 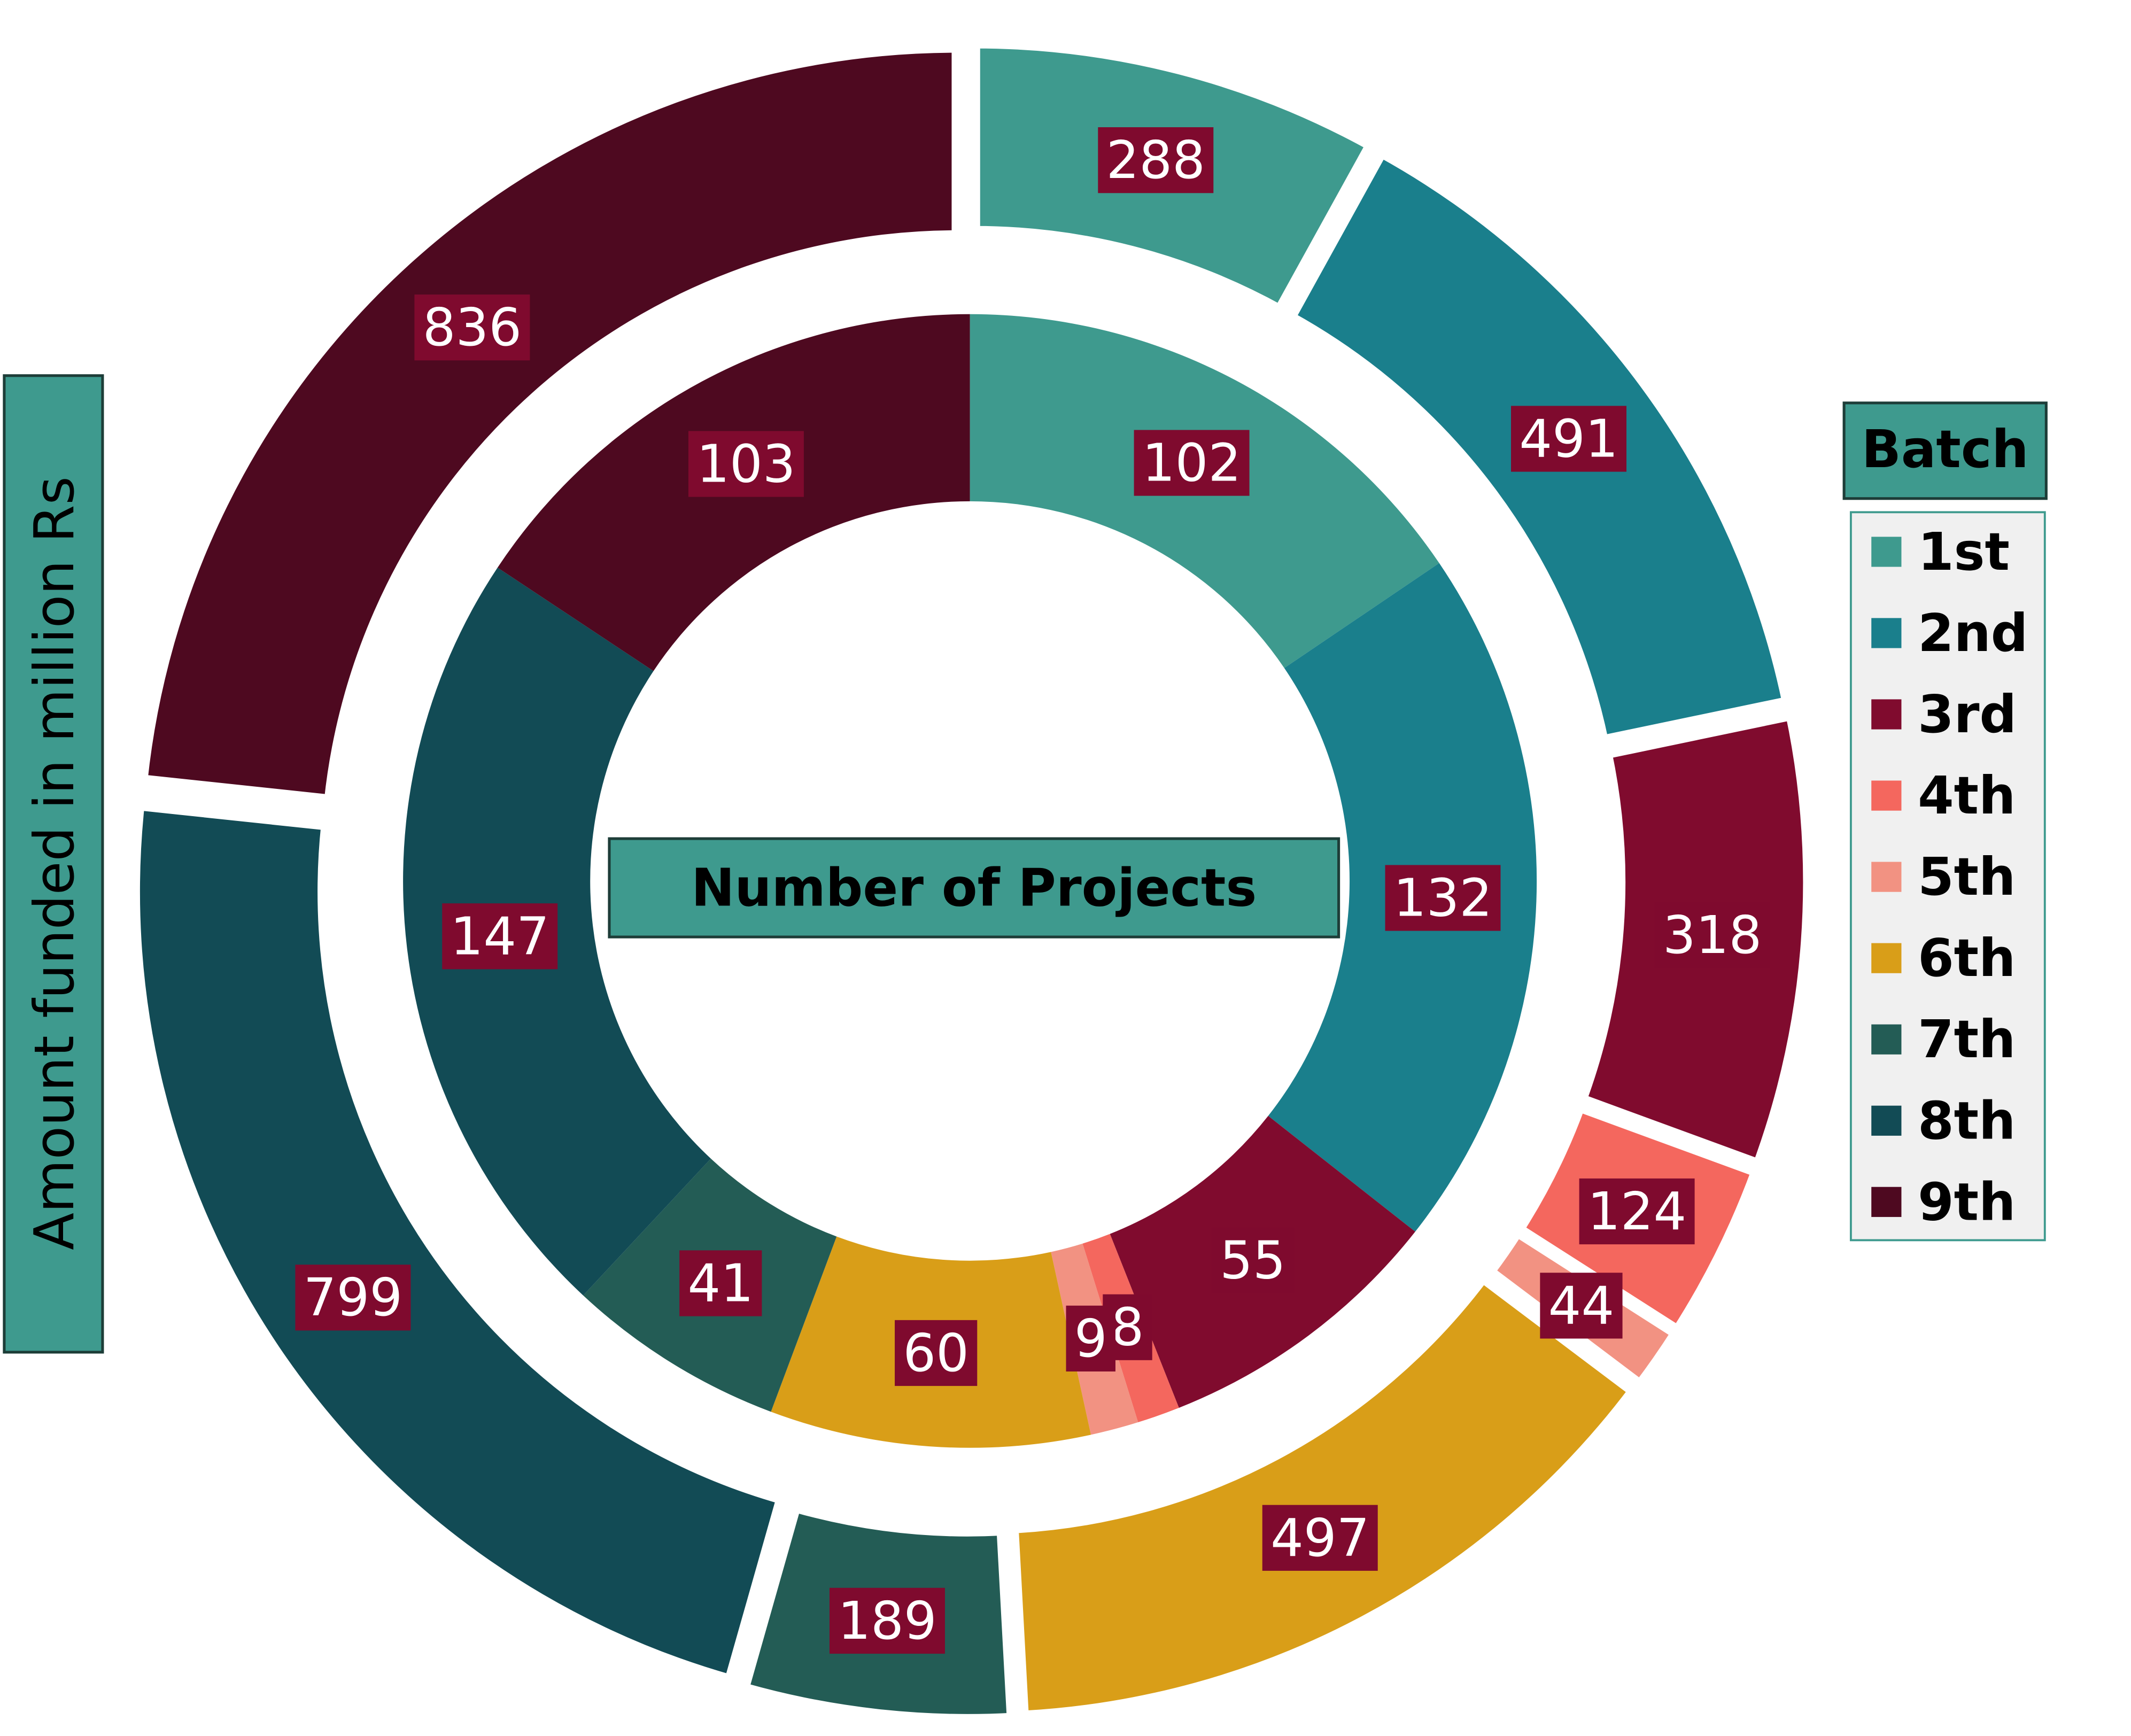 I want to click on legend-label: 6th, so click(x=1967, y=958).